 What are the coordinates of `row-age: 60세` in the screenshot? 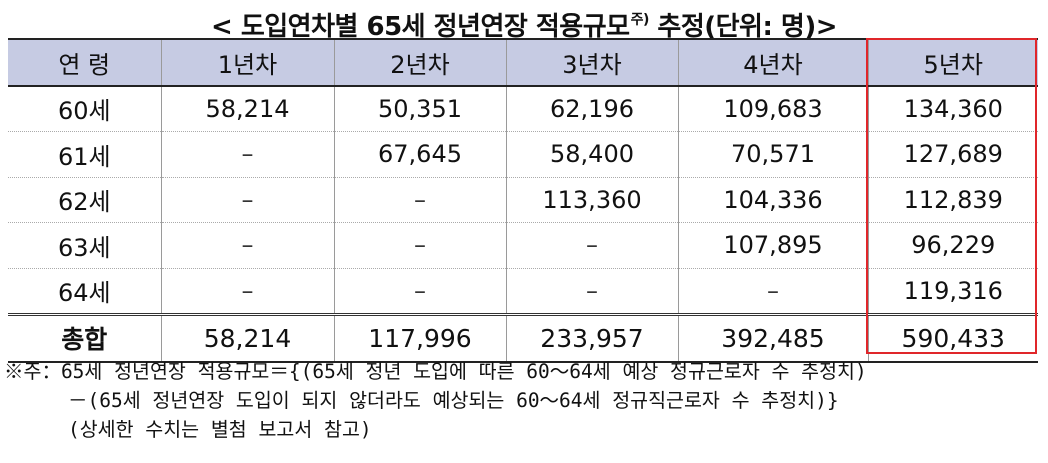 It's located at (84, 108).